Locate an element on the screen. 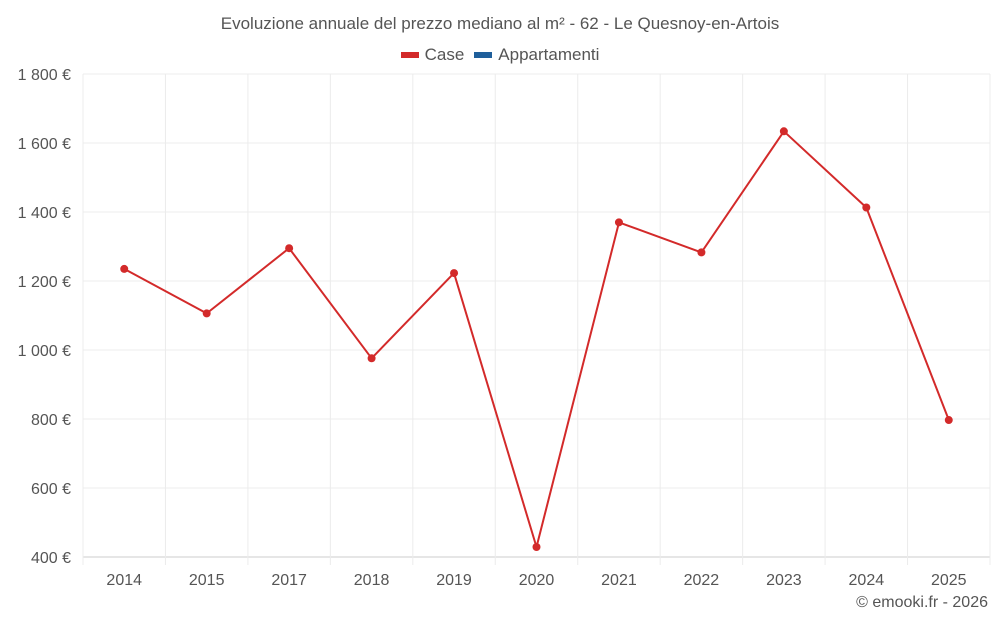  legend-label-appartamenti: Appartamenti is located at coordinates (549, 54).